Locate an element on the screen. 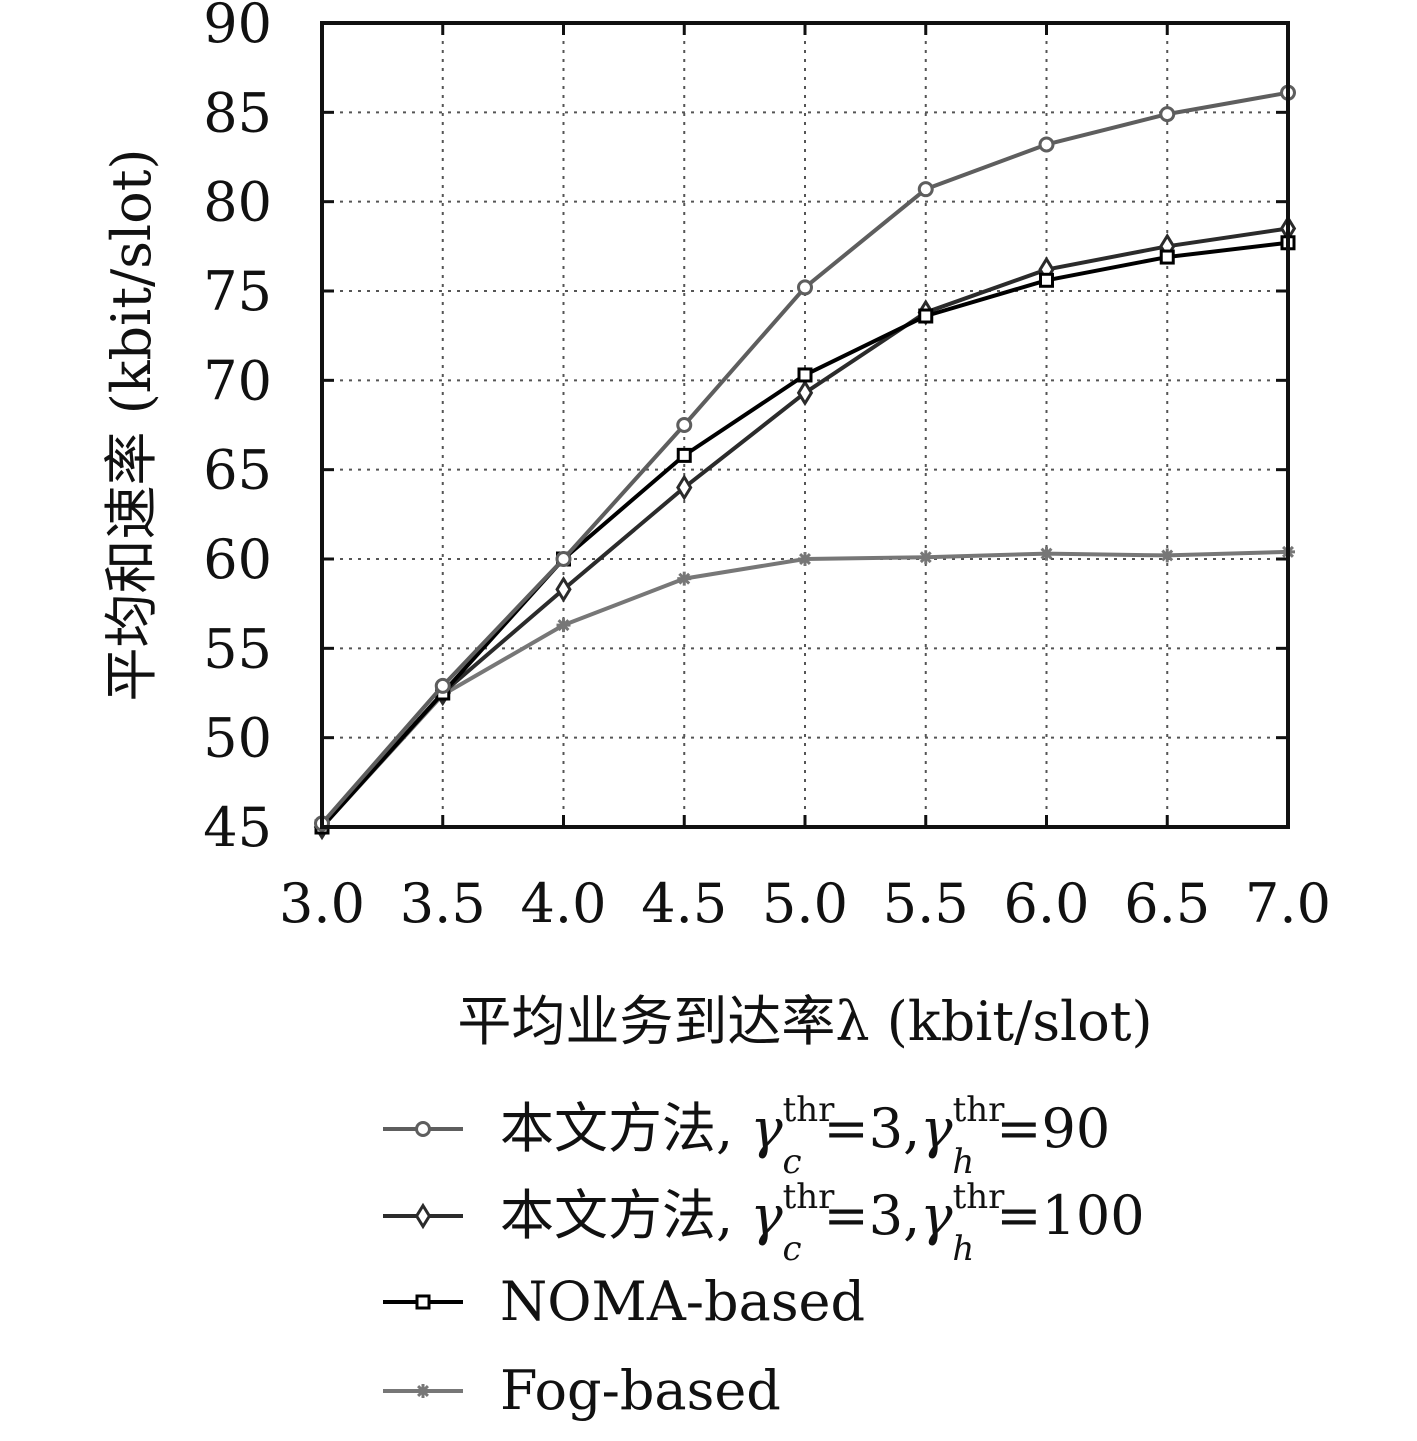  x-tick-label: 4.0 is located at coordinates (564, 903).